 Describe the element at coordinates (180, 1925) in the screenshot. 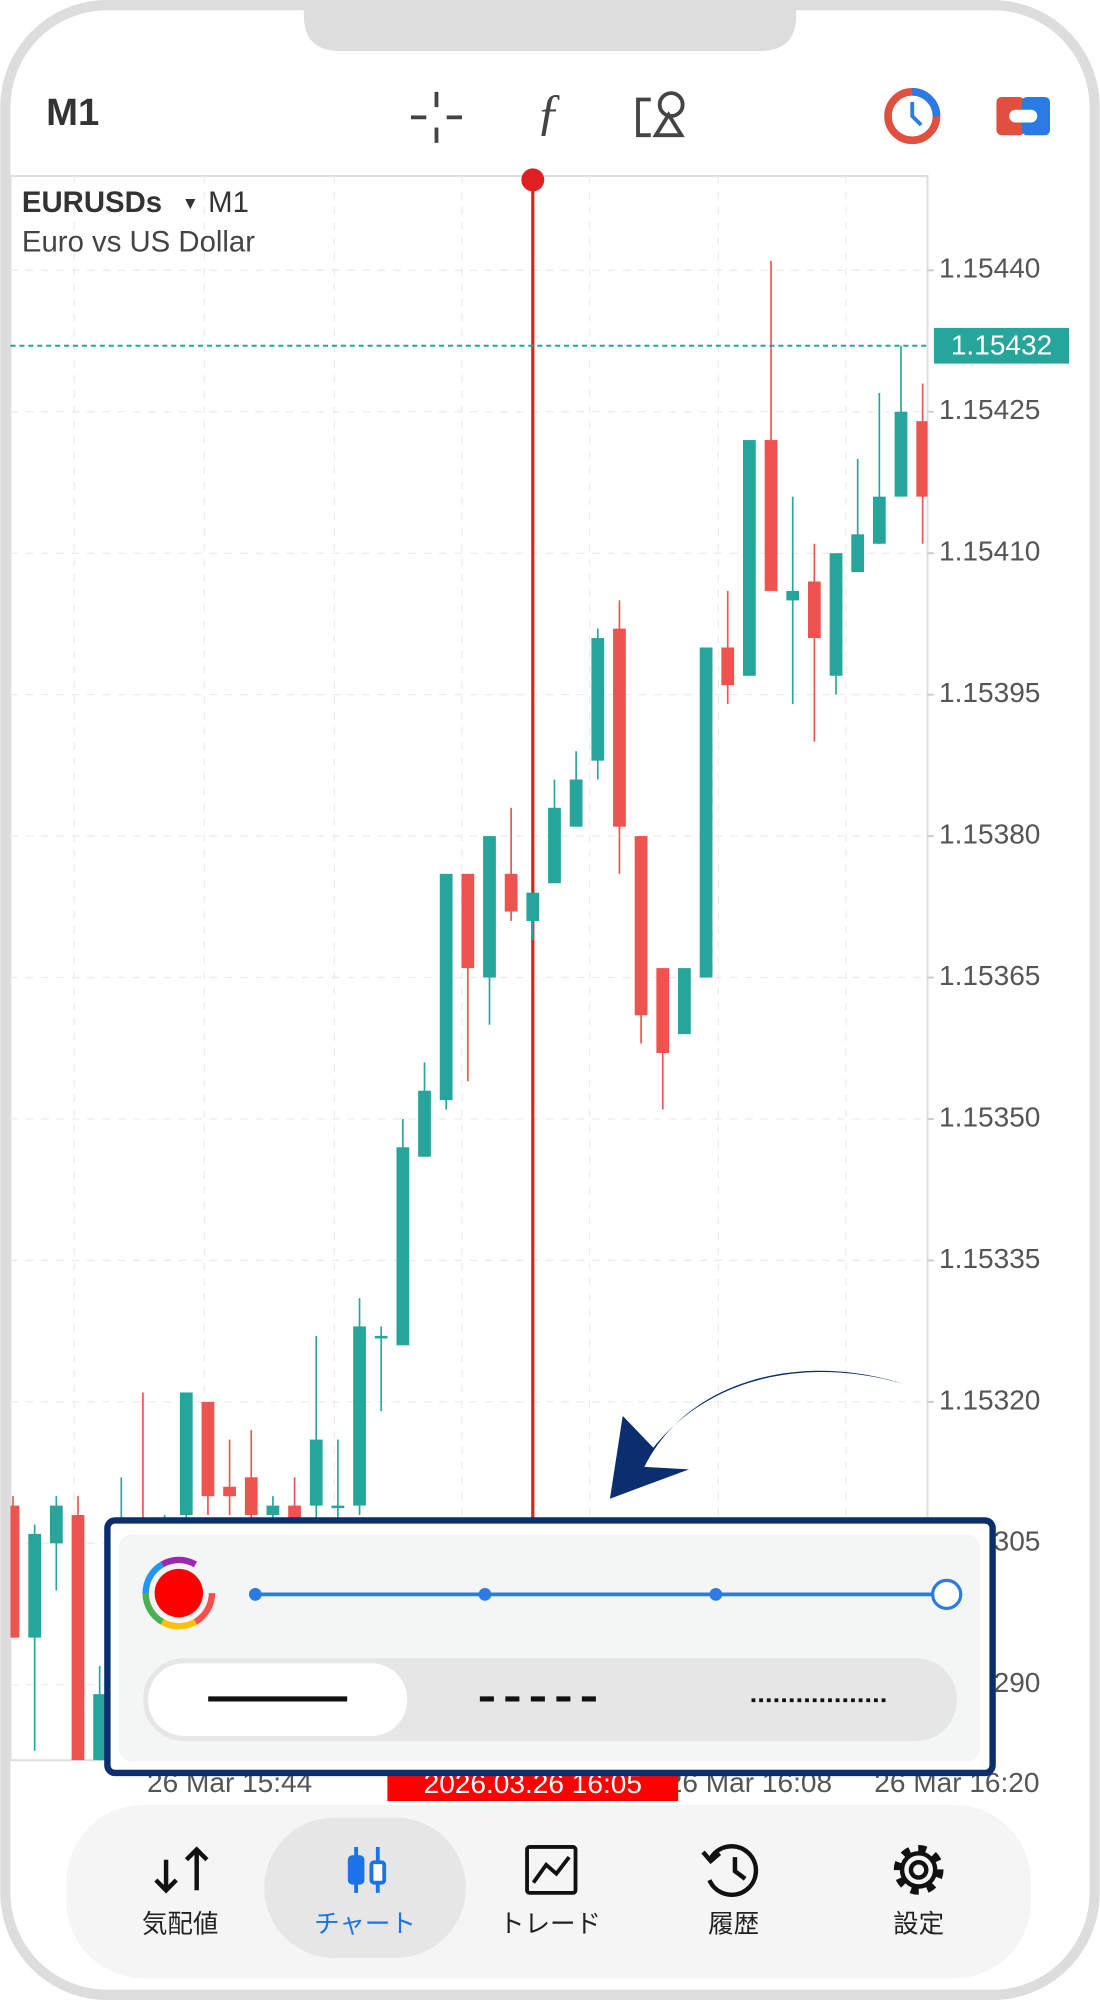

I see `nav-quotes: 気配値` at that location.